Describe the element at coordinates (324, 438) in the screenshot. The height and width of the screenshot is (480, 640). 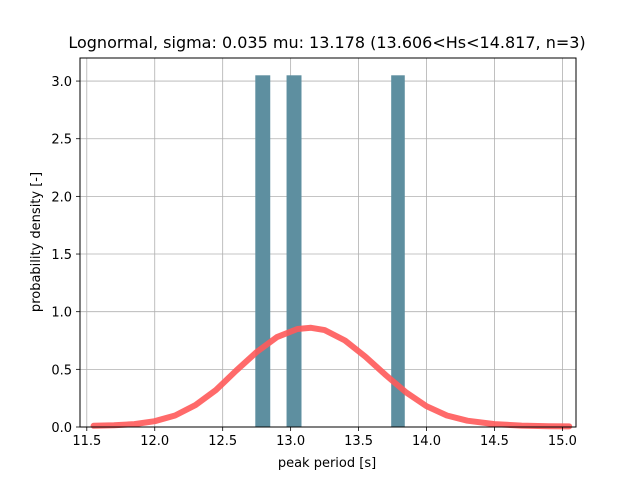
I see `x-ticks: 11.5 12.0 12.5 13.0 13.5 14.0 14.5 15.0` at that location.